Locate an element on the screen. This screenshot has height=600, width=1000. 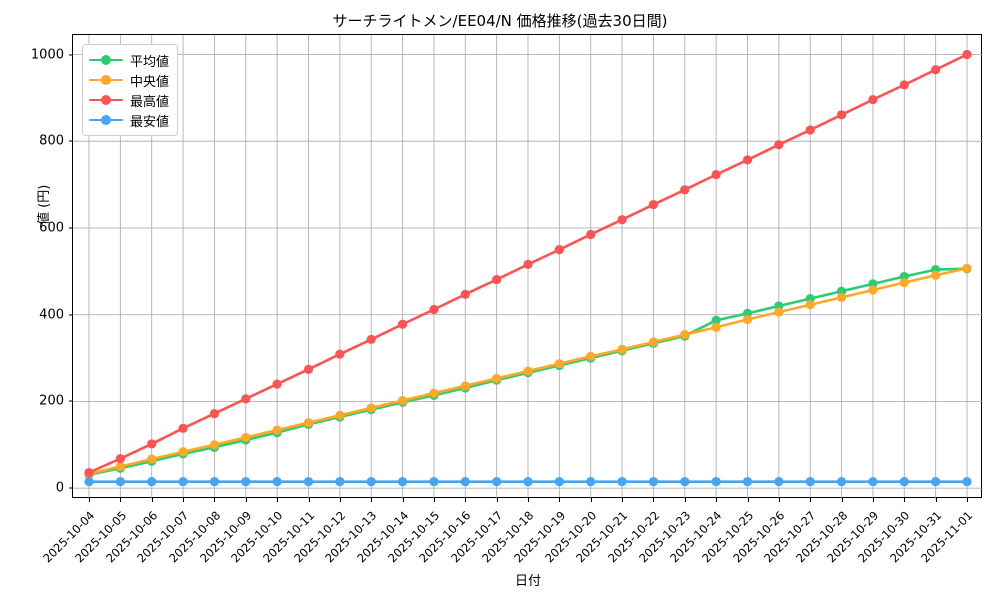
y-tick-label: 0 is located at coordinates (59, 488).